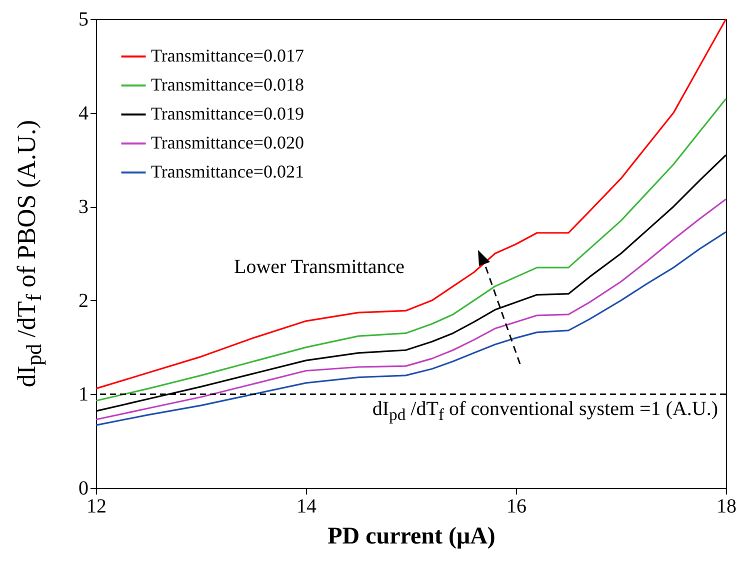 This screenshot has width=741, height=567. I want to click on y-tick-label: 1, so click(83, 395).